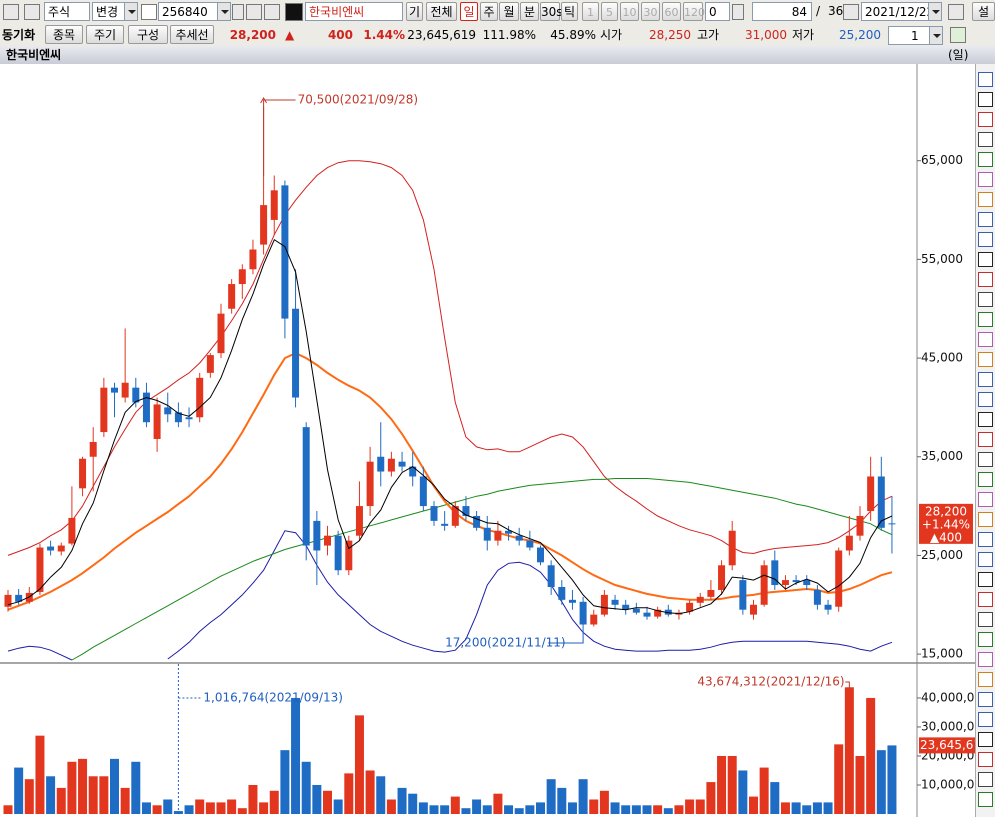 This screenshot has width=995, height=817. I want to click on period-button: 30s, so click(551, 11).